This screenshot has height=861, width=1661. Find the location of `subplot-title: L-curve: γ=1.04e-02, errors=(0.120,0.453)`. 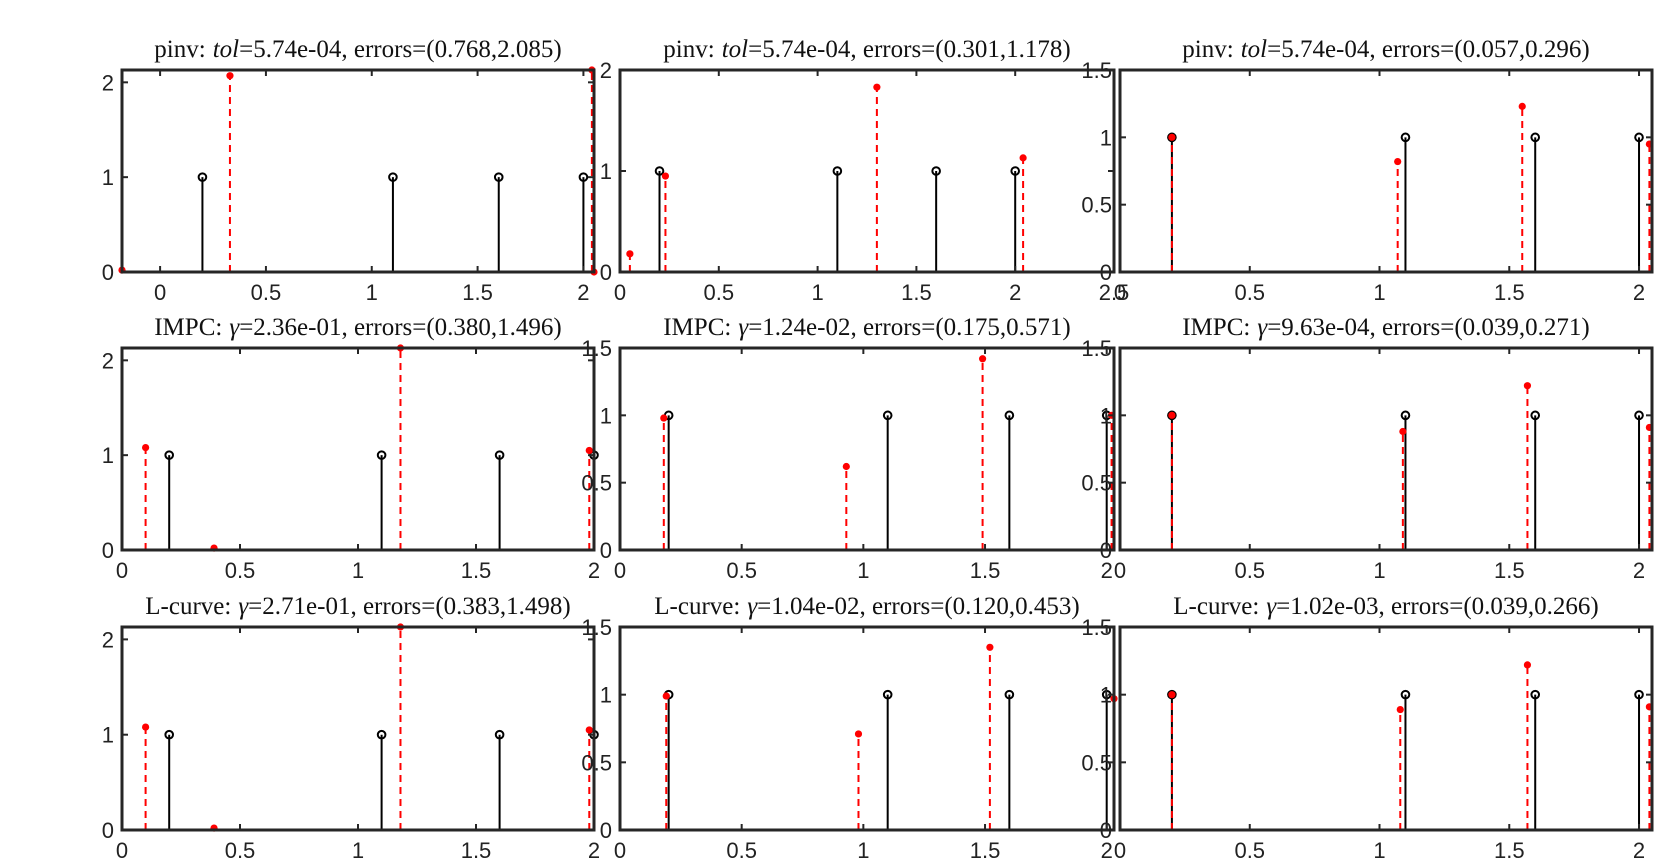

subplot-title: L-curve: γ=1.04e-02, errors=(0.120,0.453) is located at coordinates (867, 606).